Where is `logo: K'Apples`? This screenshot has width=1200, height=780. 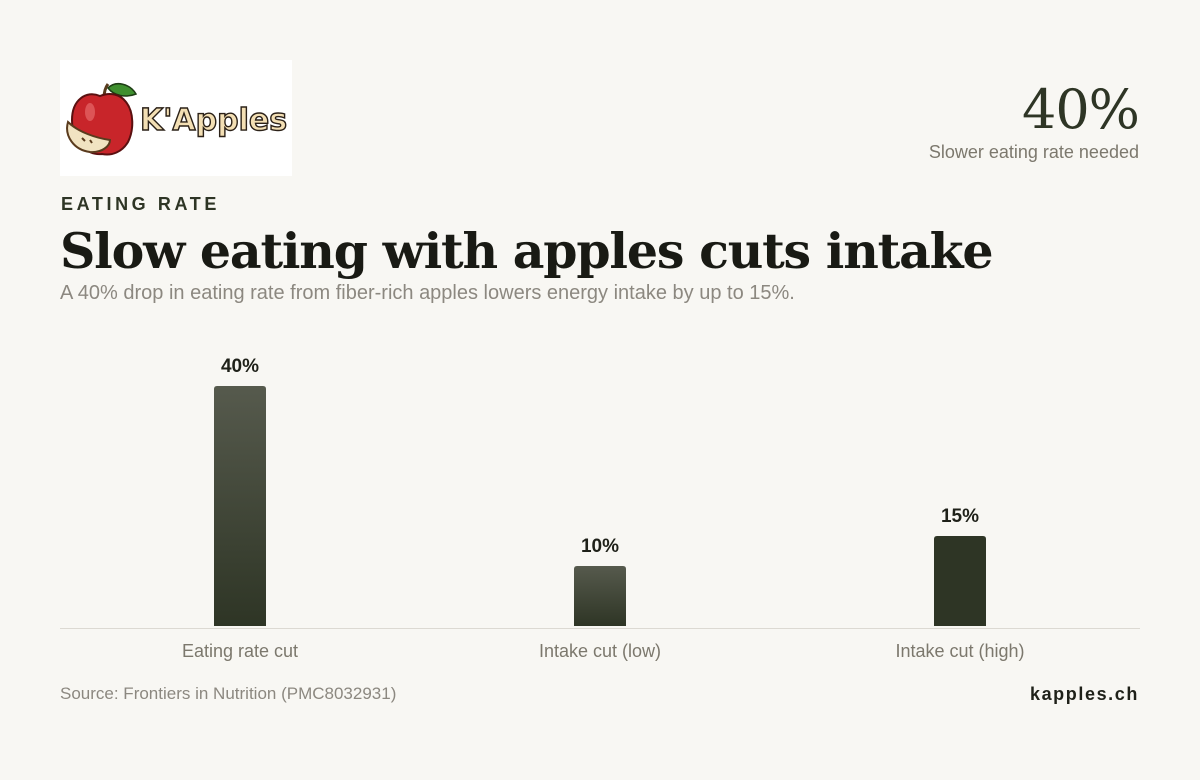 logo: K'Apples is located at coordinates (176, 118).